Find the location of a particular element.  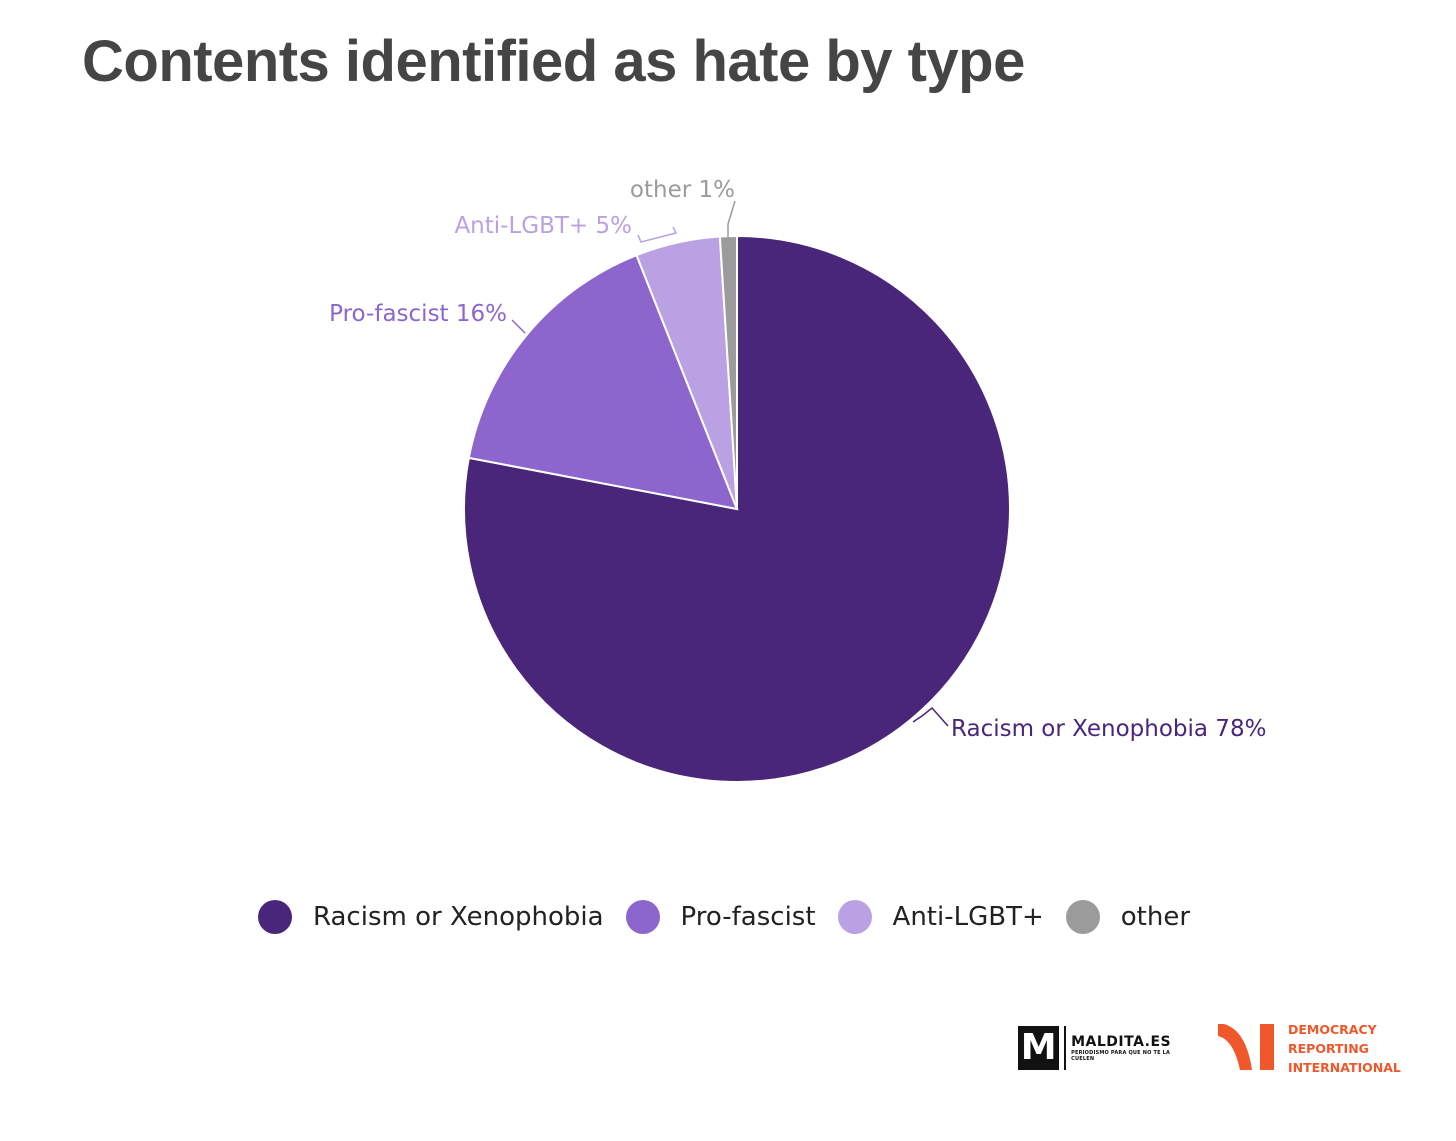

legend-item-racism: Racism or Xenophobia is located at coordinates (431, 917).